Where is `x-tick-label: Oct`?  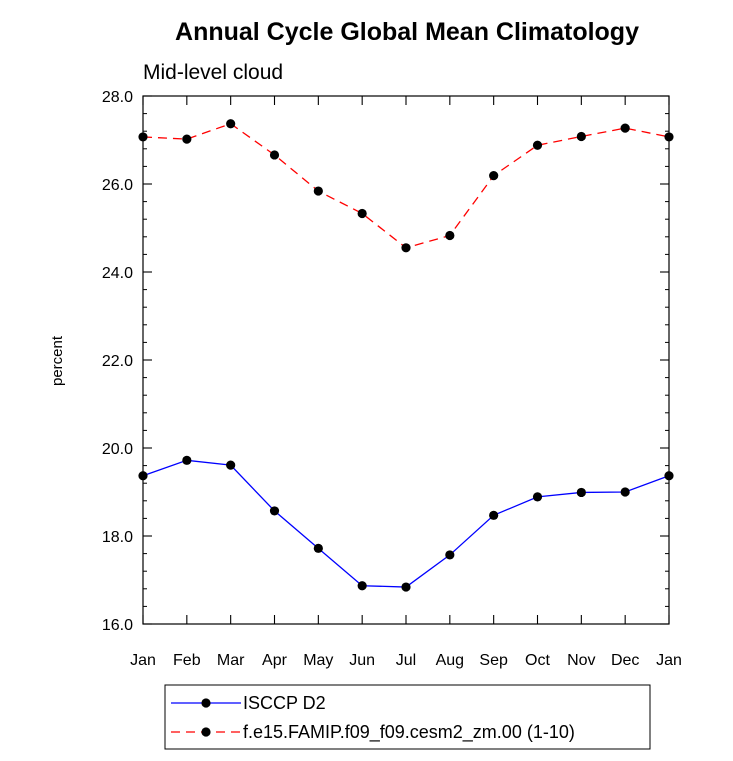
x-tick-label: Oct is located at coordinates (537, 660).